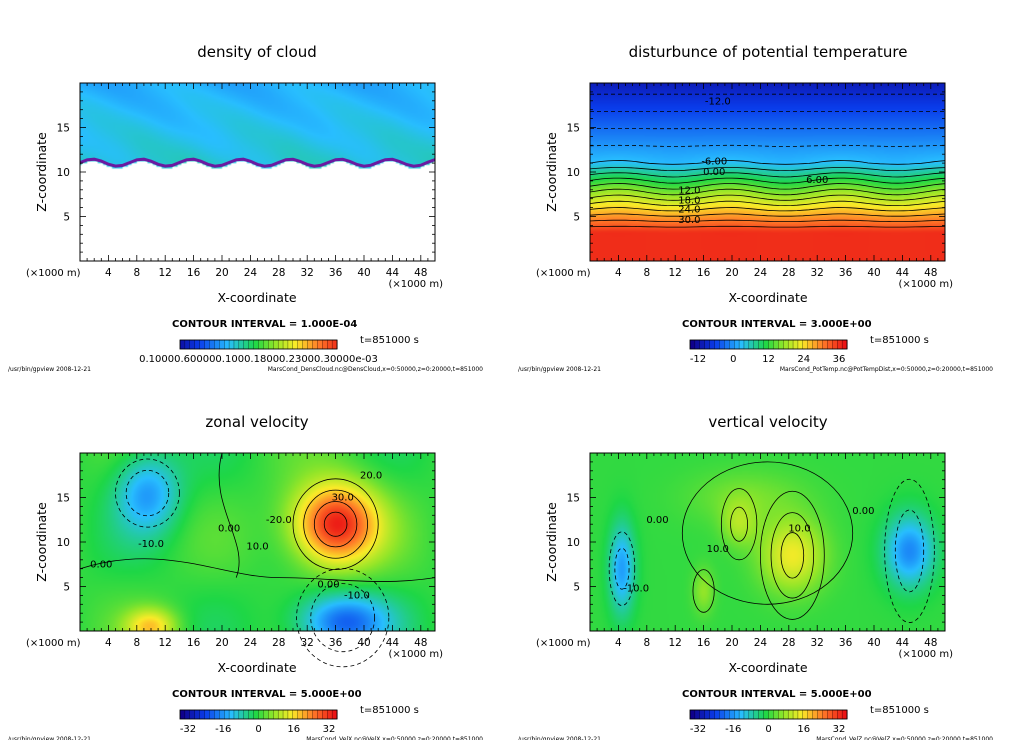 The width and height of the screenshot is (1024, 740). I want to click on footer-left: /usr/bin/gpview 2008-12-21, so click(559, 369).